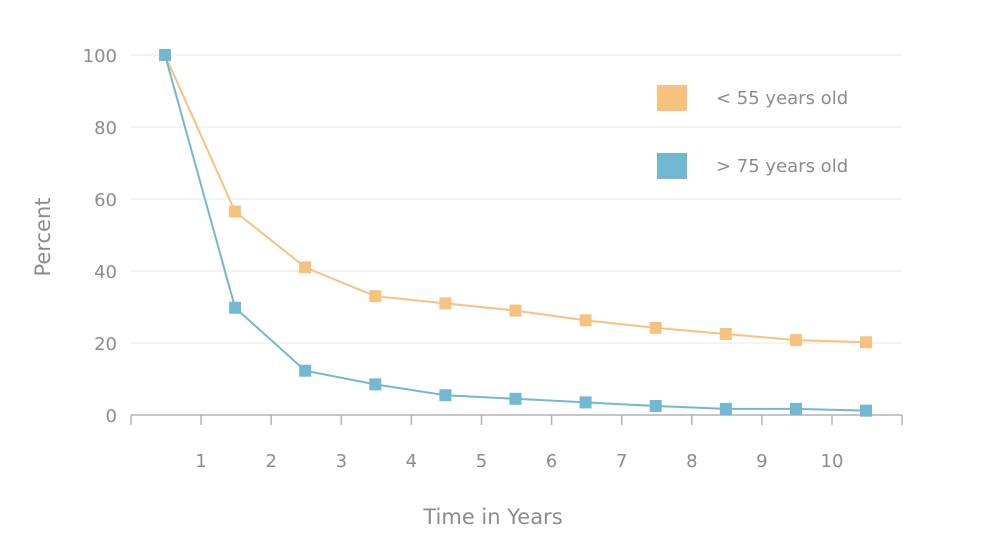 The height and width of the screenshot is (552, 1000). I want to click on x-tick-label: 7, so click(621, 461).